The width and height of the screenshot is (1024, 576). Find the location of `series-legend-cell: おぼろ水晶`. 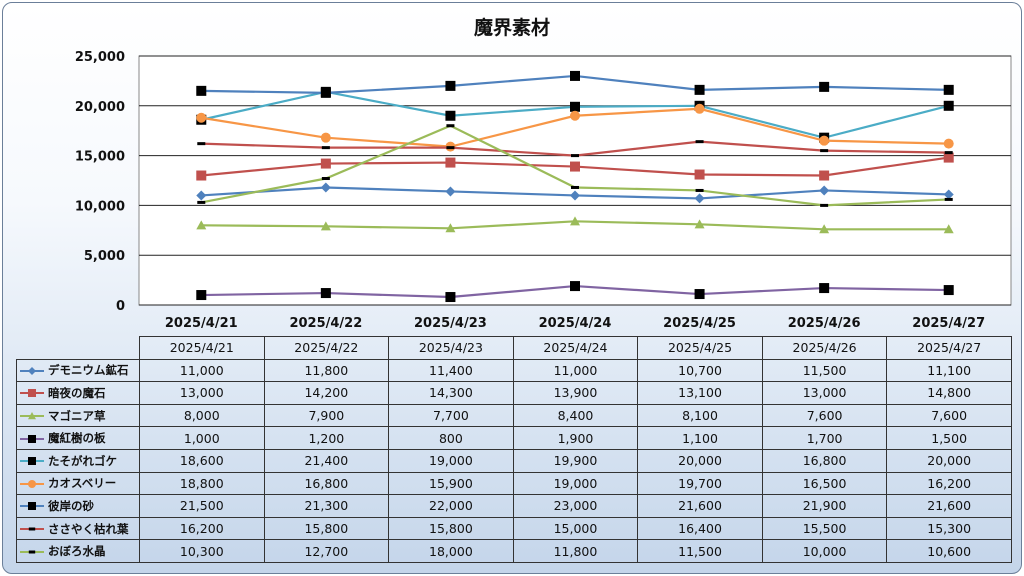

series-legend-cell: おぼろ水晶 is located at coordinates (78, 551).